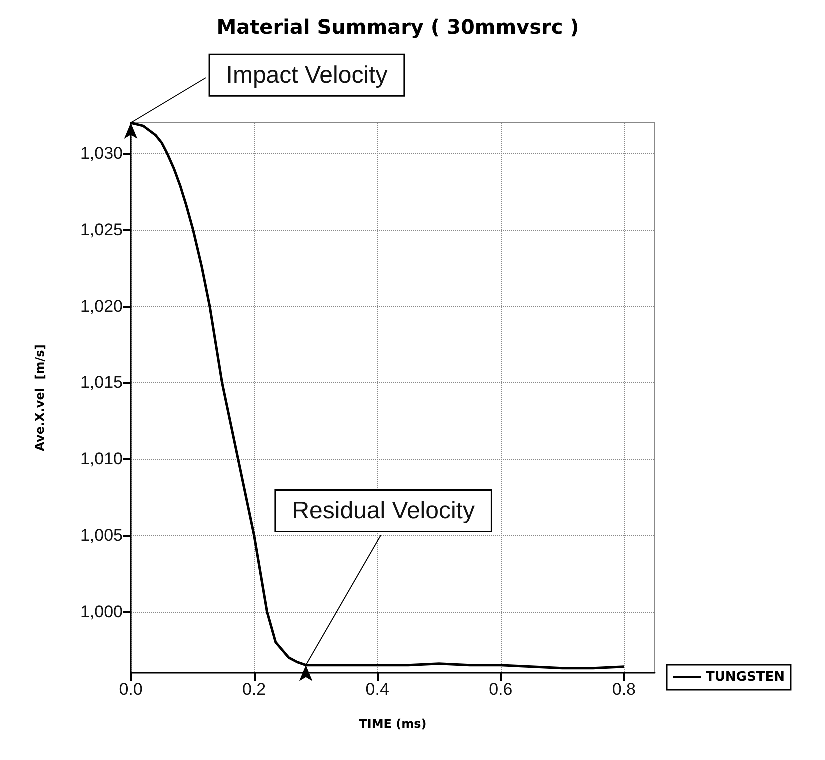 This screenshot has width=825, height=760. I want to click on y-tick-label: 1,015, so click(101, 382).